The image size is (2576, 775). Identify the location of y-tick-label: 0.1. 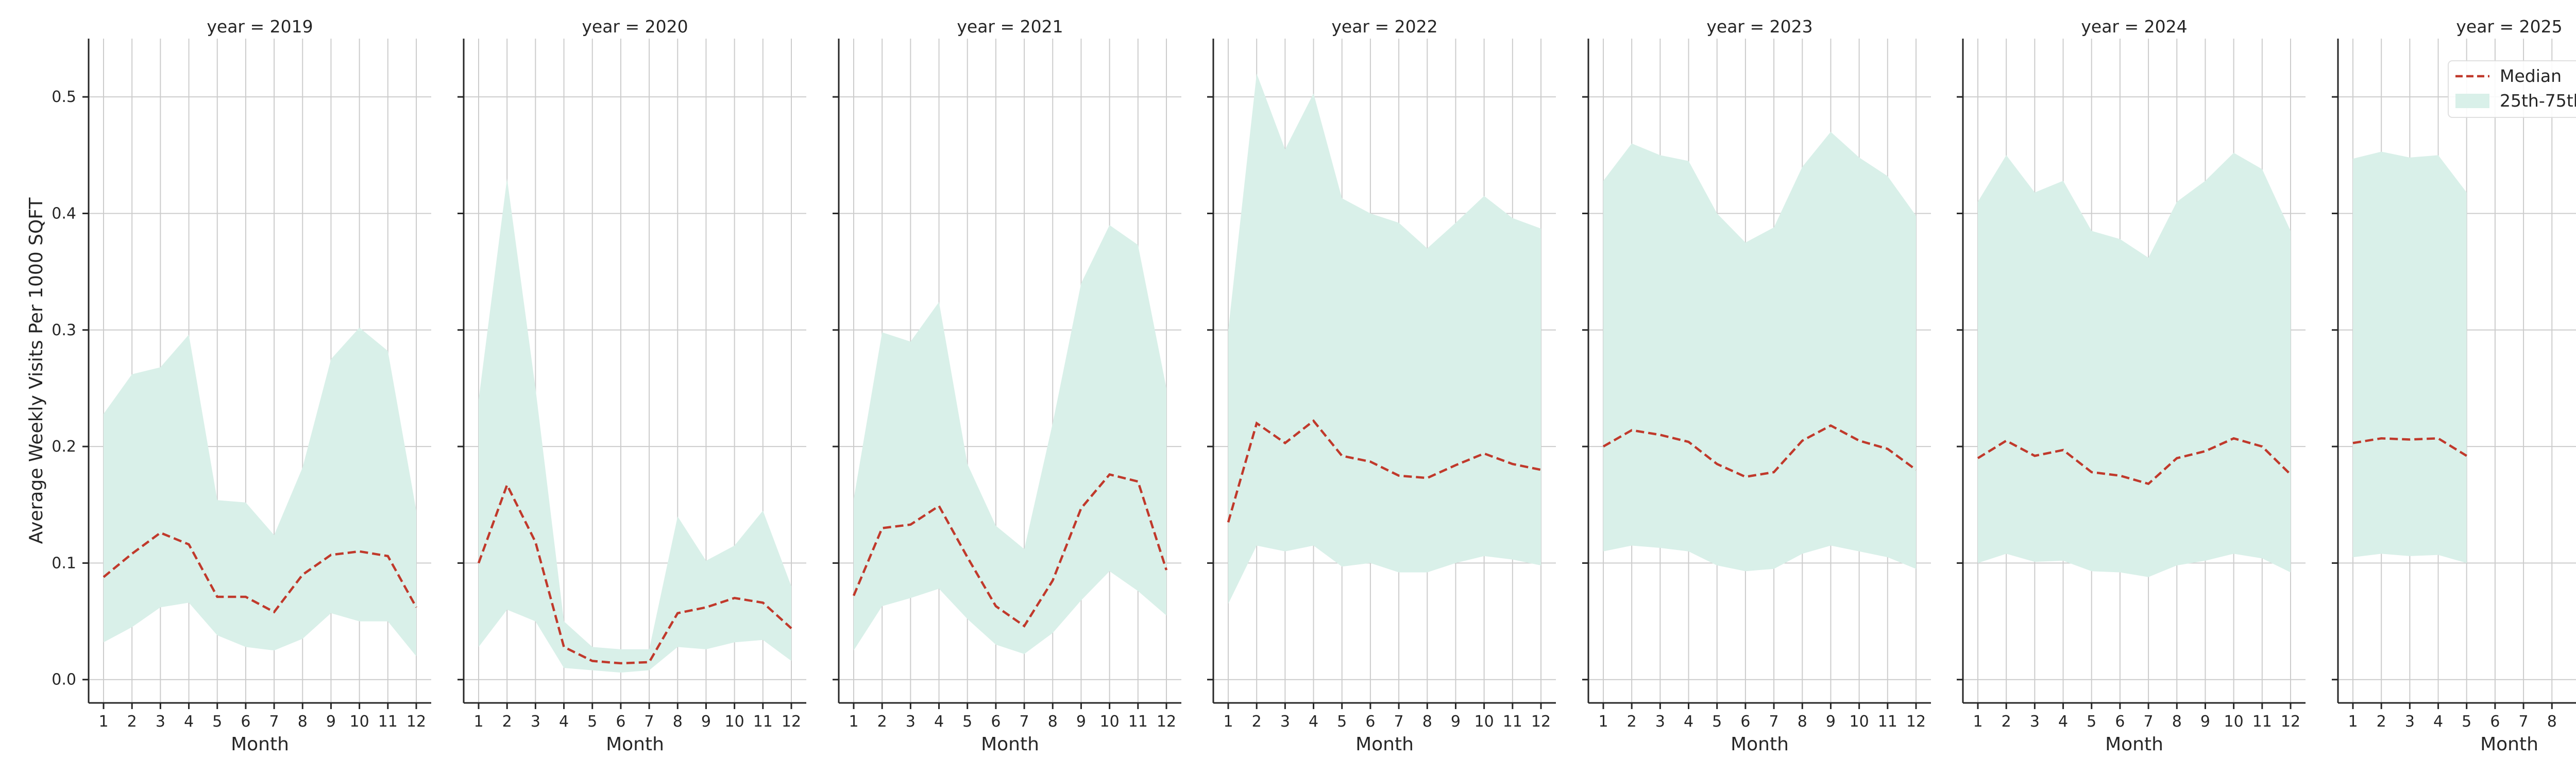
(64, 563).